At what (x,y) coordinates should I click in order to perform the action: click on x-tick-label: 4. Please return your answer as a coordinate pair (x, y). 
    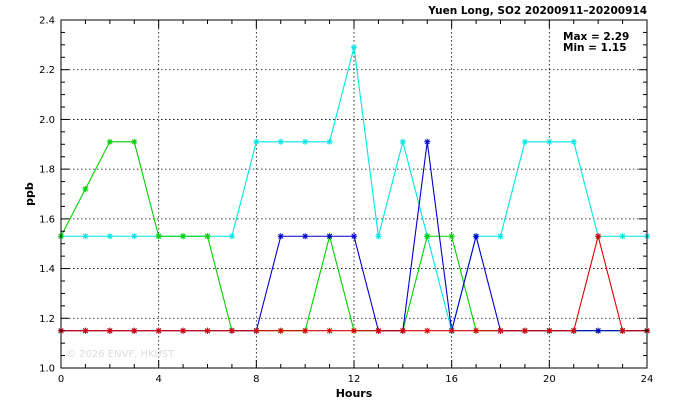
    Looking at the image, I should click on (158, 379).